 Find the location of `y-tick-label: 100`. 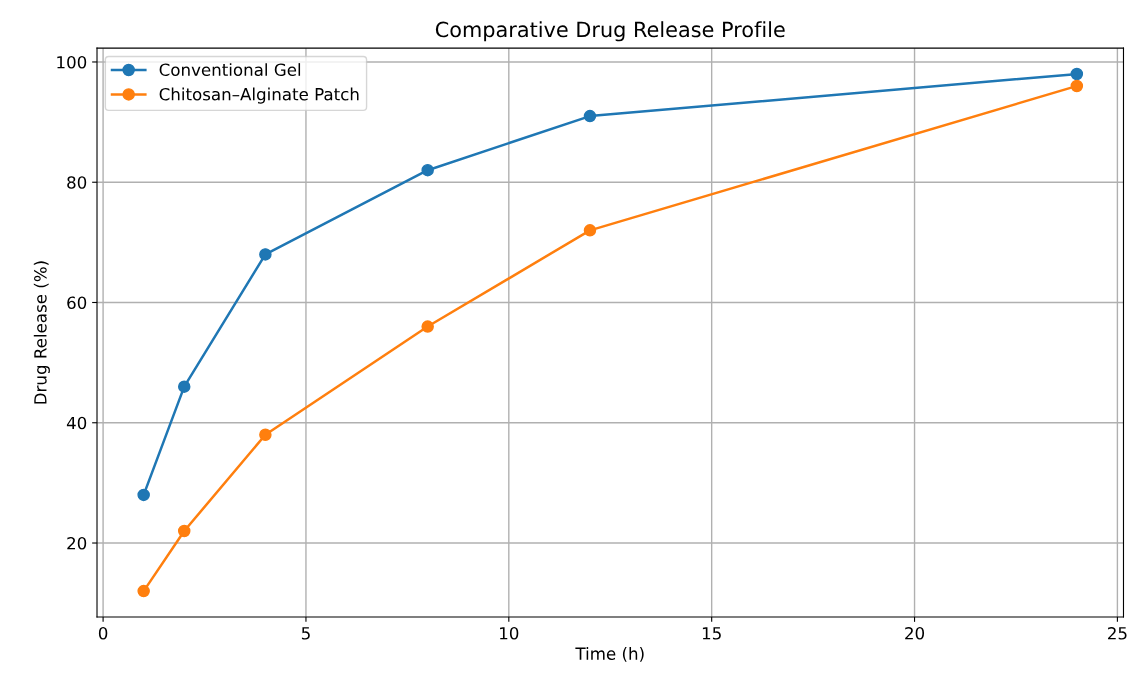

y-tick-label: 100 is located at coordinates (72, 62).